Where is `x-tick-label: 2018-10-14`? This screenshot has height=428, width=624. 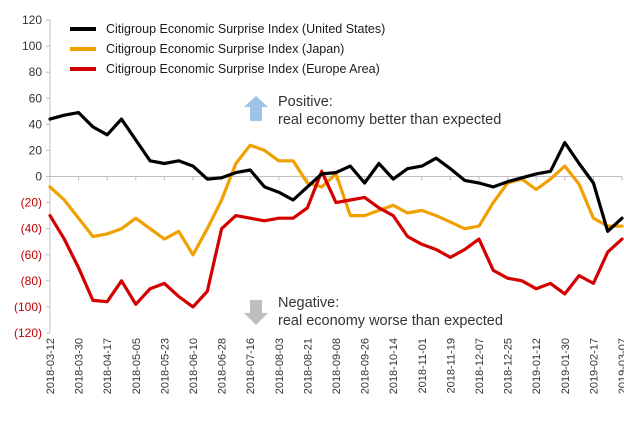
x-tick-label: 2018-10-14 is located at coordinates (394, 366).